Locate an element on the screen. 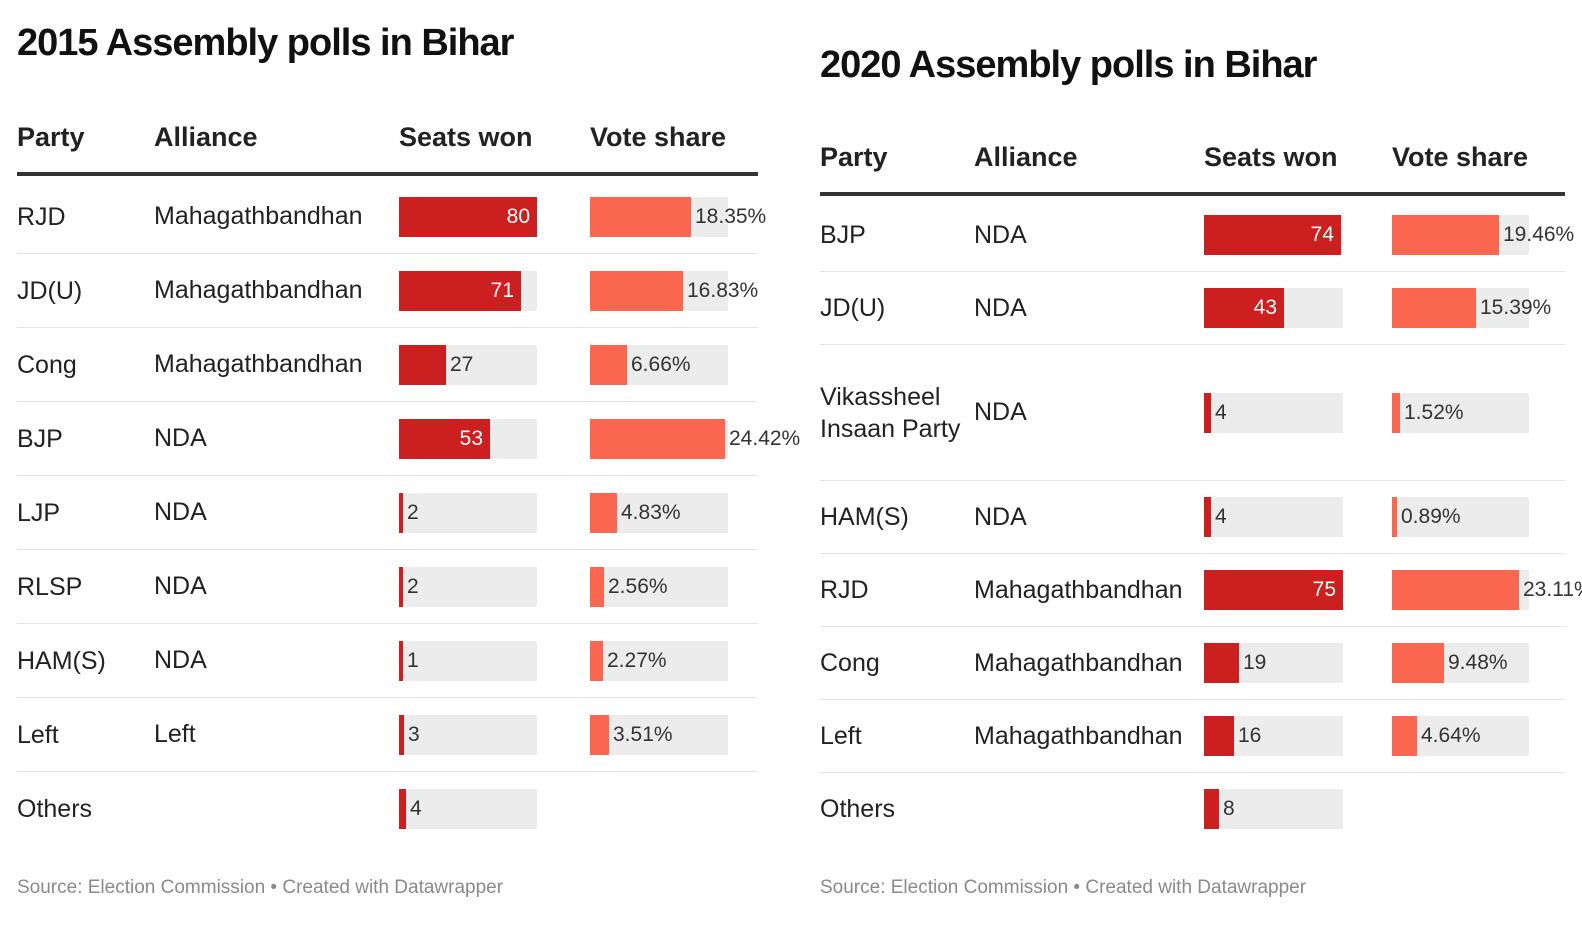 This screenshot has width=1582, height=932. vote-bar-track: 0.89% is located at coordinates (1460, 517).